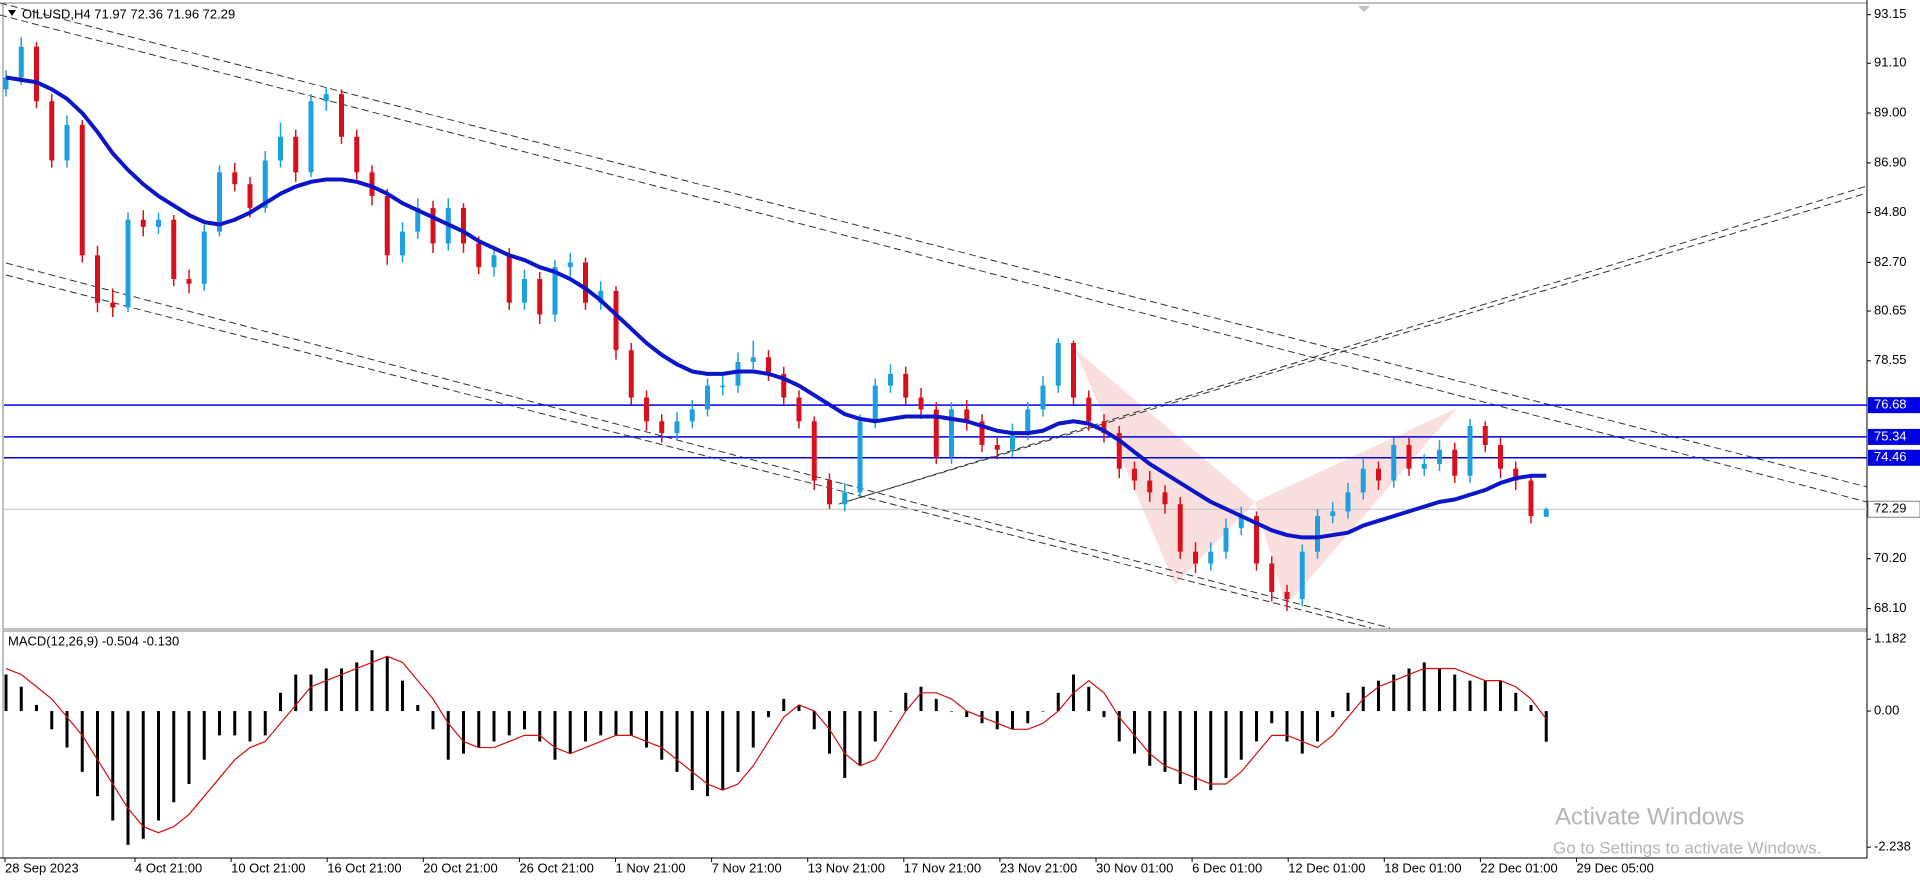 The width and height of the screenshot is (1920, 888). Describe the element at coordinates (1890, 359) in the screenshot. I see `y-tick-label: 78.55` at that location.